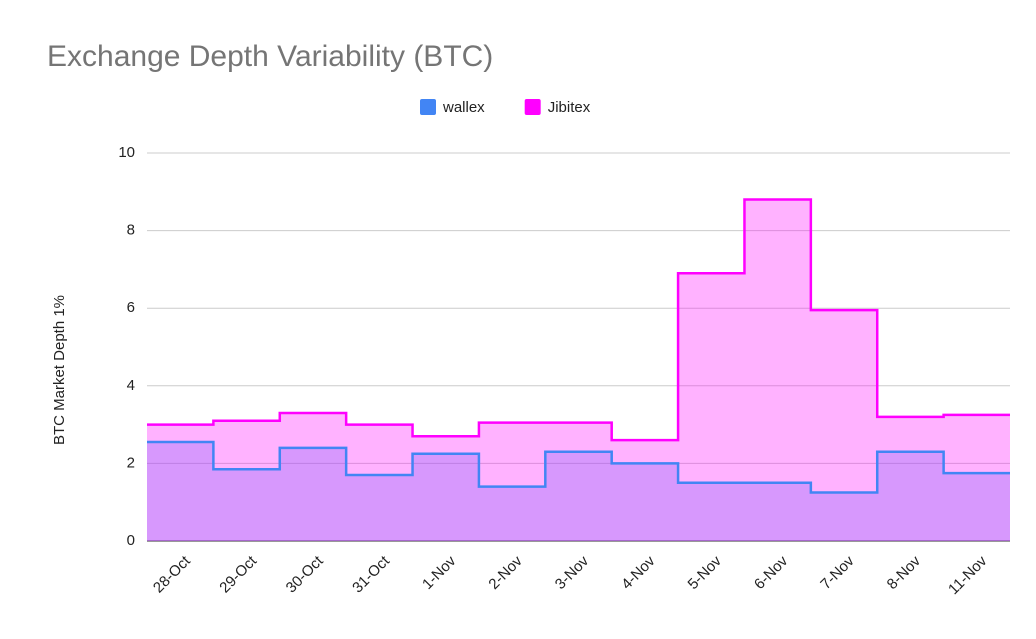 The height and width of the screenshot is (639, 1036). Describe the element at coordinates (131, 540) in the screenshot. I see `y-tick-label: 0` at that location.